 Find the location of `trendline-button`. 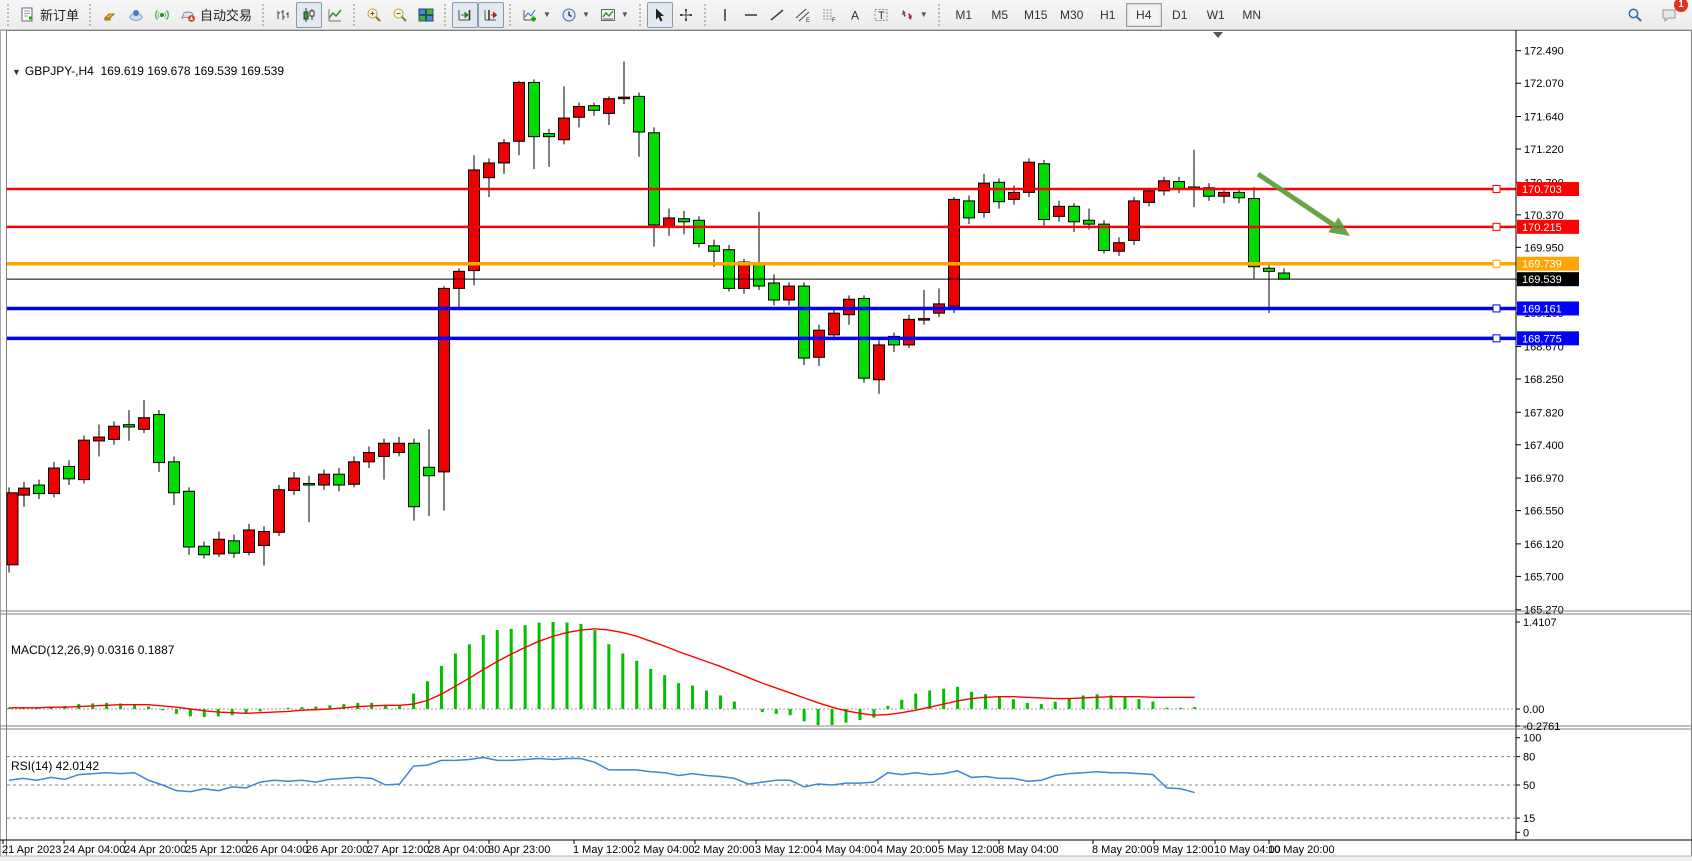

trendline-button is located at coordinates (777, 15).